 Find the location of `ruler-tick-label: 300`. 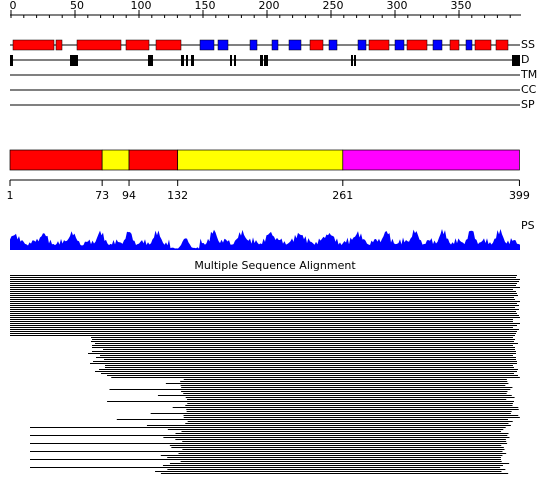

ruler-tick-label: 300 is located at coordinates (397, 6).